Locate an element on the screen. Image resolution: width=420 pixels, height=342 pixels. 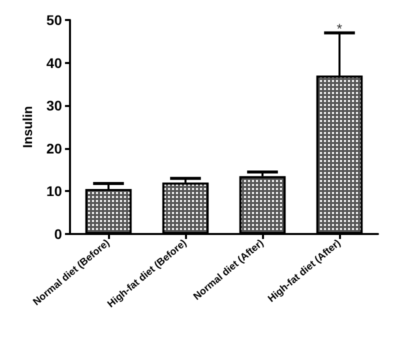
y-tick-label: 0 is located at coordinates (58, 234).